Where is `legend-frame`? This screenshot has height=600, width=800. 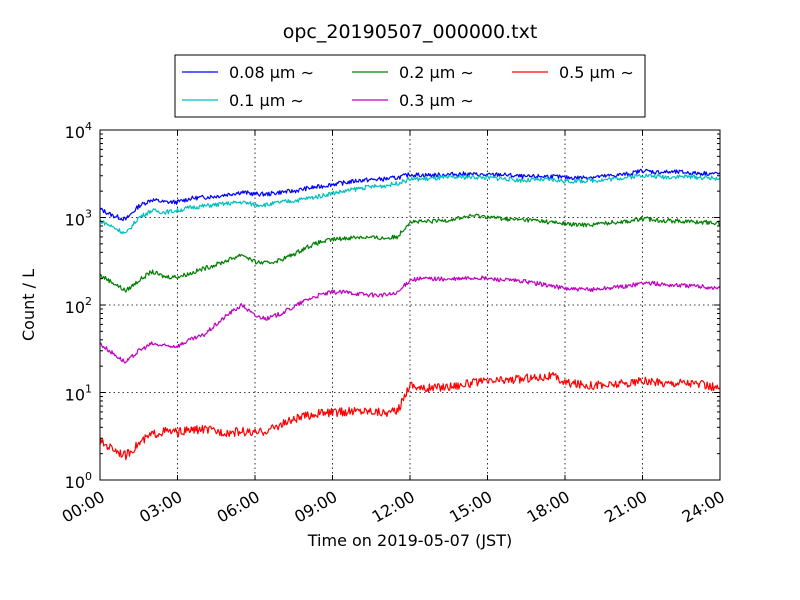 legend-frame is located at coordinates (410, 86).